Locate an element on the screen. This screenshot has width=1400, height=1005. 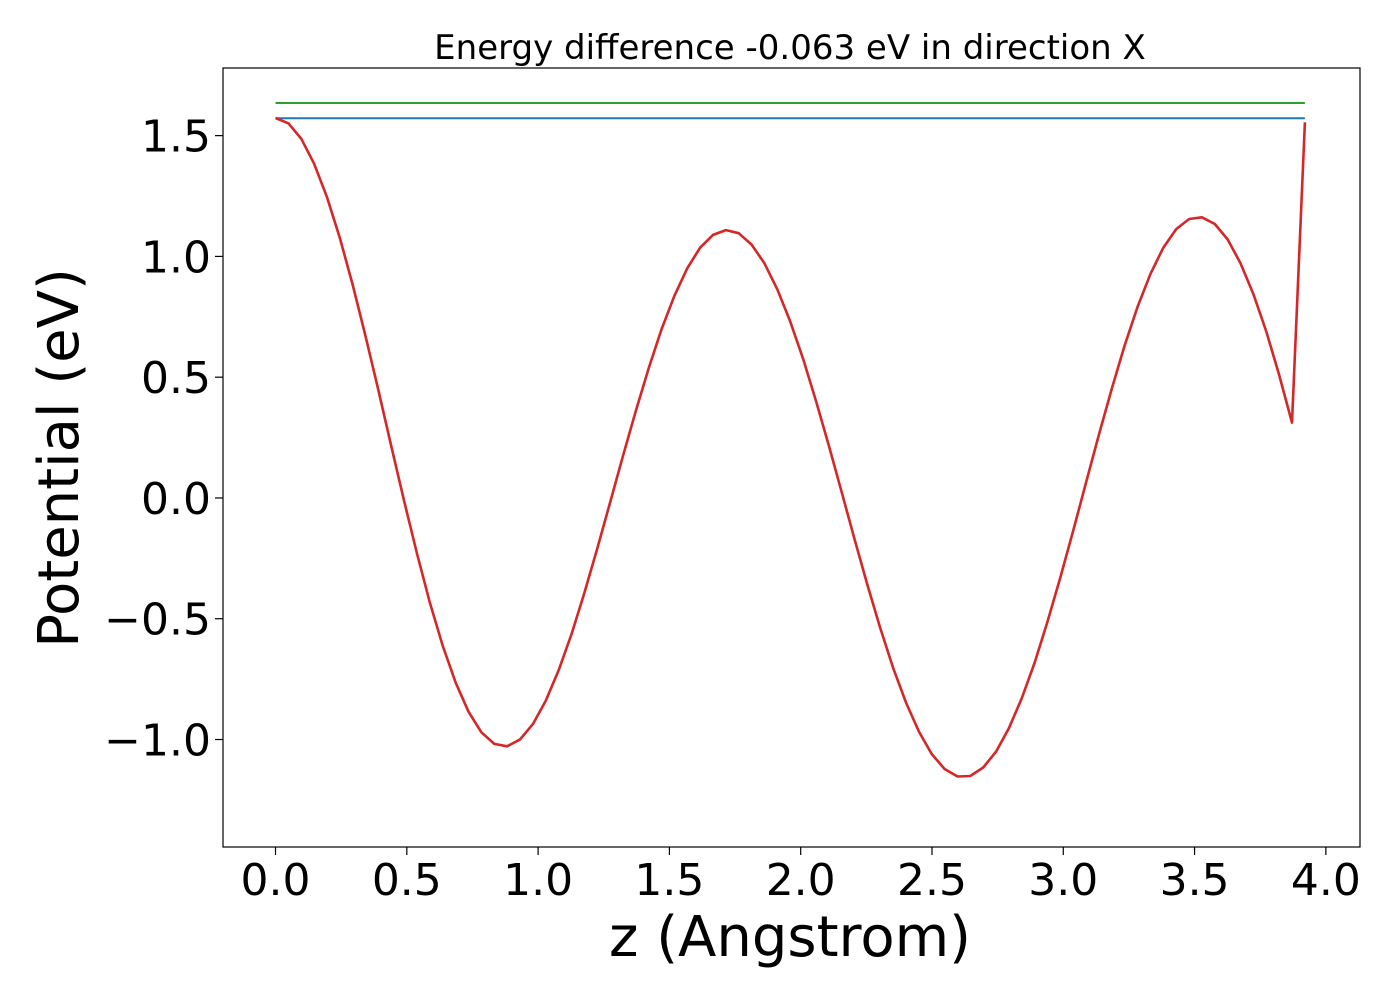
y-tick-label: 1.5 is located at coordinates (176, 137).